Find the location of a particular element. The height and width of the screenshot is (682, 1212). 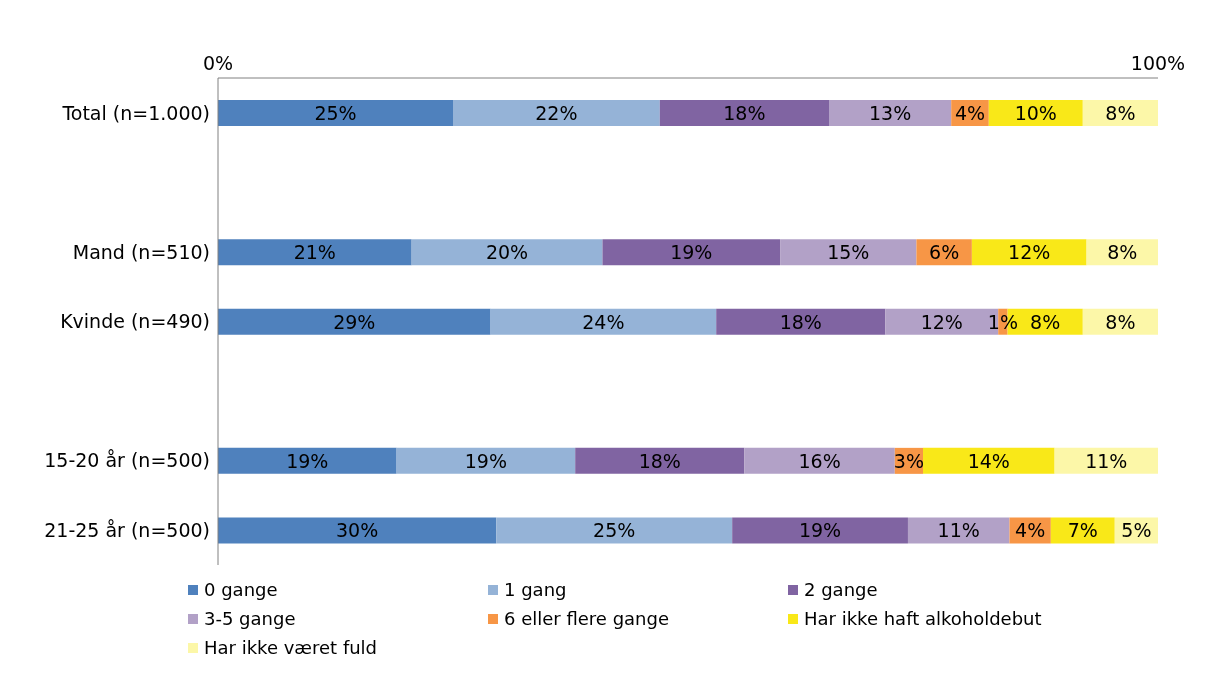

legend-label: 1 gang is located at coordinates (535, 589).